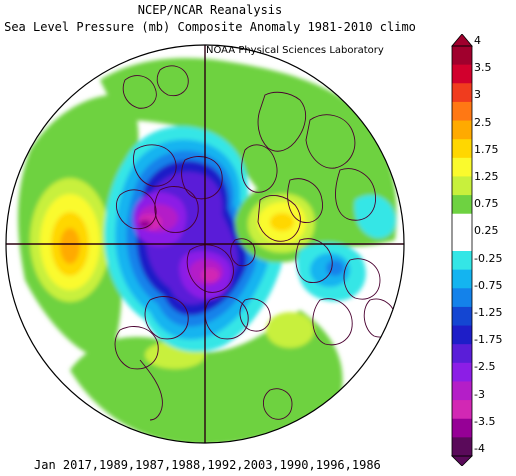  I want to click on colorbar-tick-label: 0.75, so click(486, 204).